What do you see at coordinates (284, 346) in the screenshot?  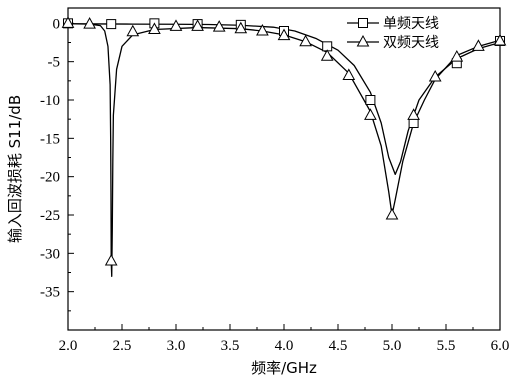 I see `x-tick-label: 4.0` at bounding box center [284, 346].